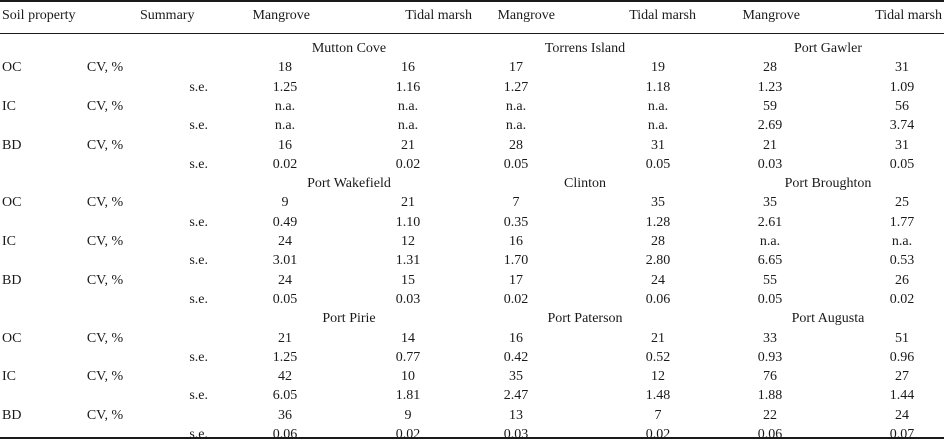 The image size is (944, 445). Describe the element at coordinates (472, 242) in the screenshot. I see `table-row: IC CV, % 24 12 16 28 n.a. n.a.` at that location.